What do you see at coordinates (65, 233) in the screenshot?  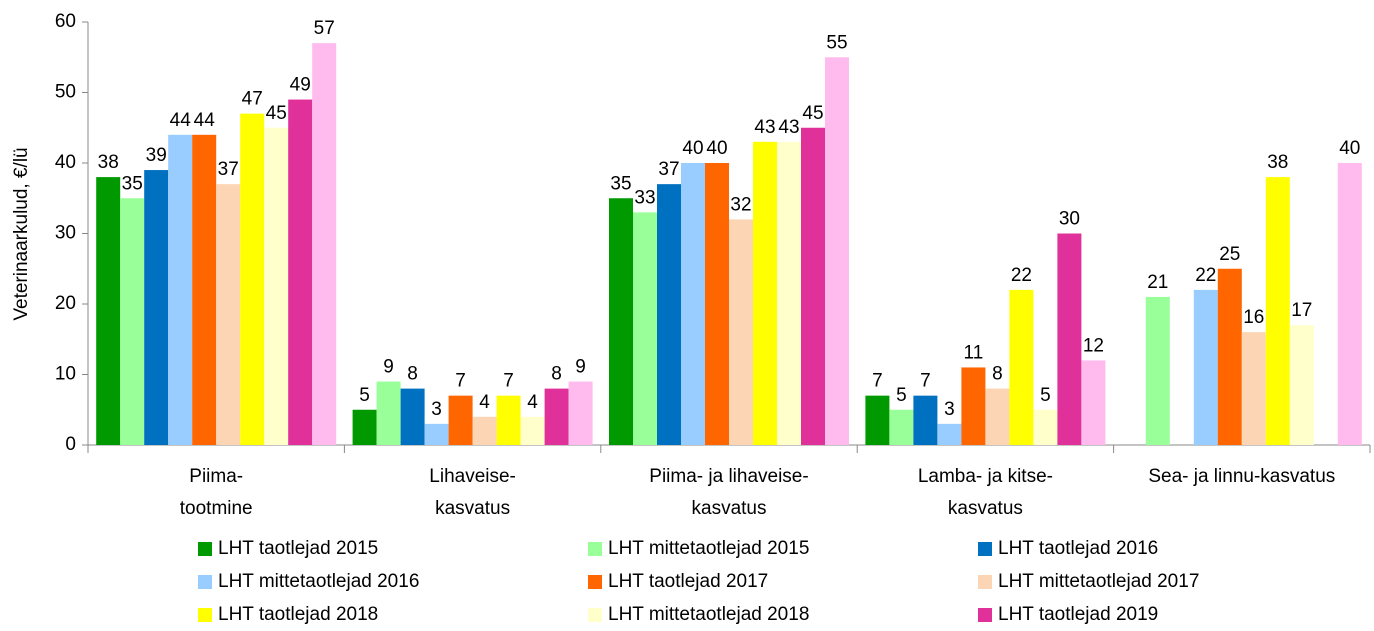 I see `y-tick-label: 30` at bounding box center [65, 233].